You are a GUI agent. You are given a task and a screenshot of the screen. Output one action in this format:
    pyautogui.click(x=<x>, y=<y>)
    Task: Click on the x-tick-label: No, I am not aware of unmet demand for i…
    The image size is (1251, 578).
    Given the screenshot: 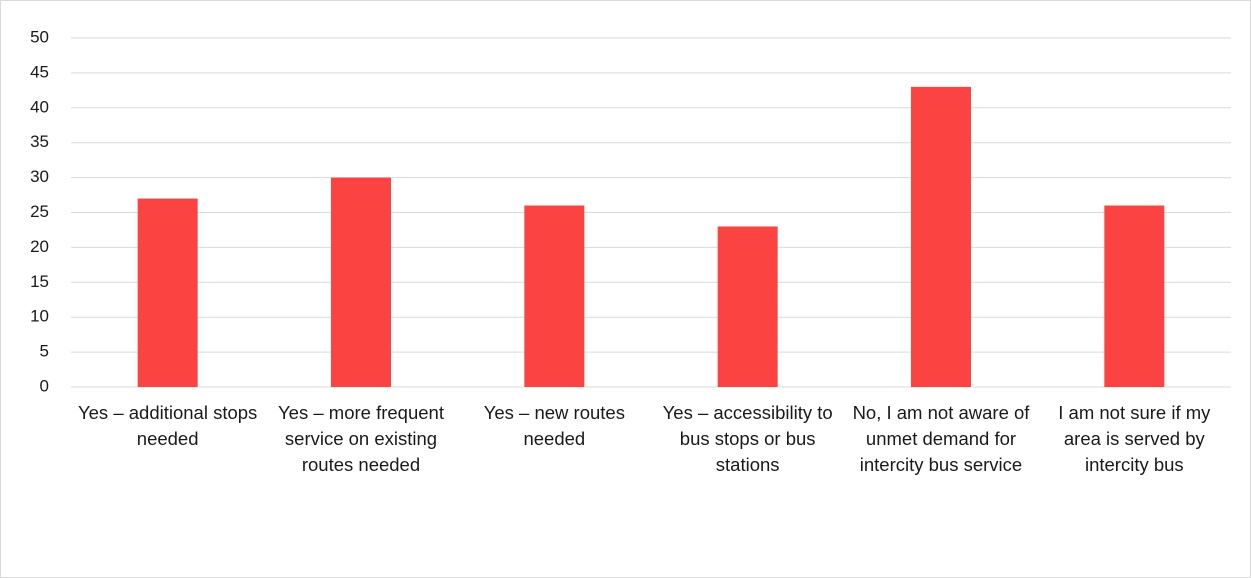 What is the action you would take?
    pyautogui.click(x=941, y=438)
    